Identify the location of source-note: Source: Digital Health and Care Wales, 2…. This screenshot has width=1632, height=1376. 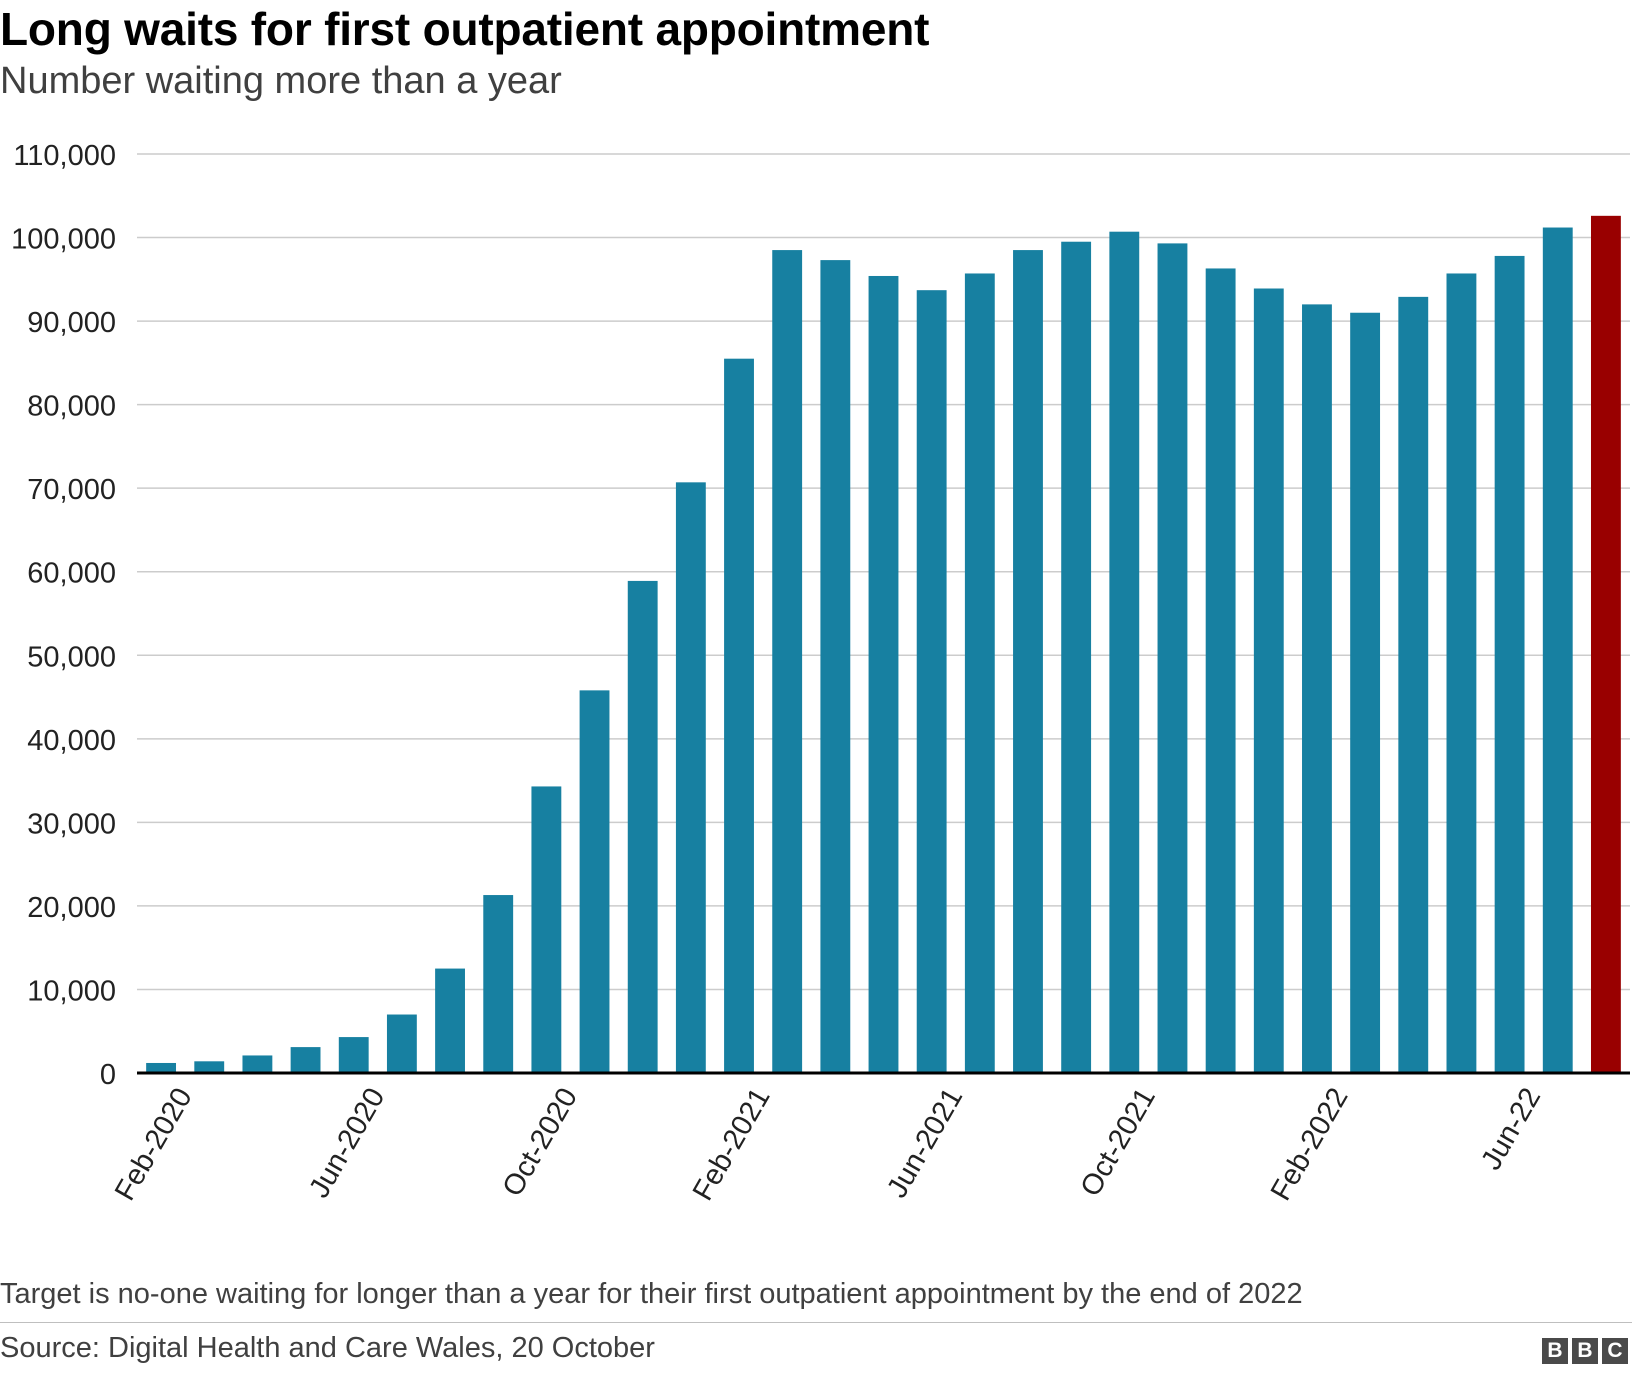
(327, 1348).